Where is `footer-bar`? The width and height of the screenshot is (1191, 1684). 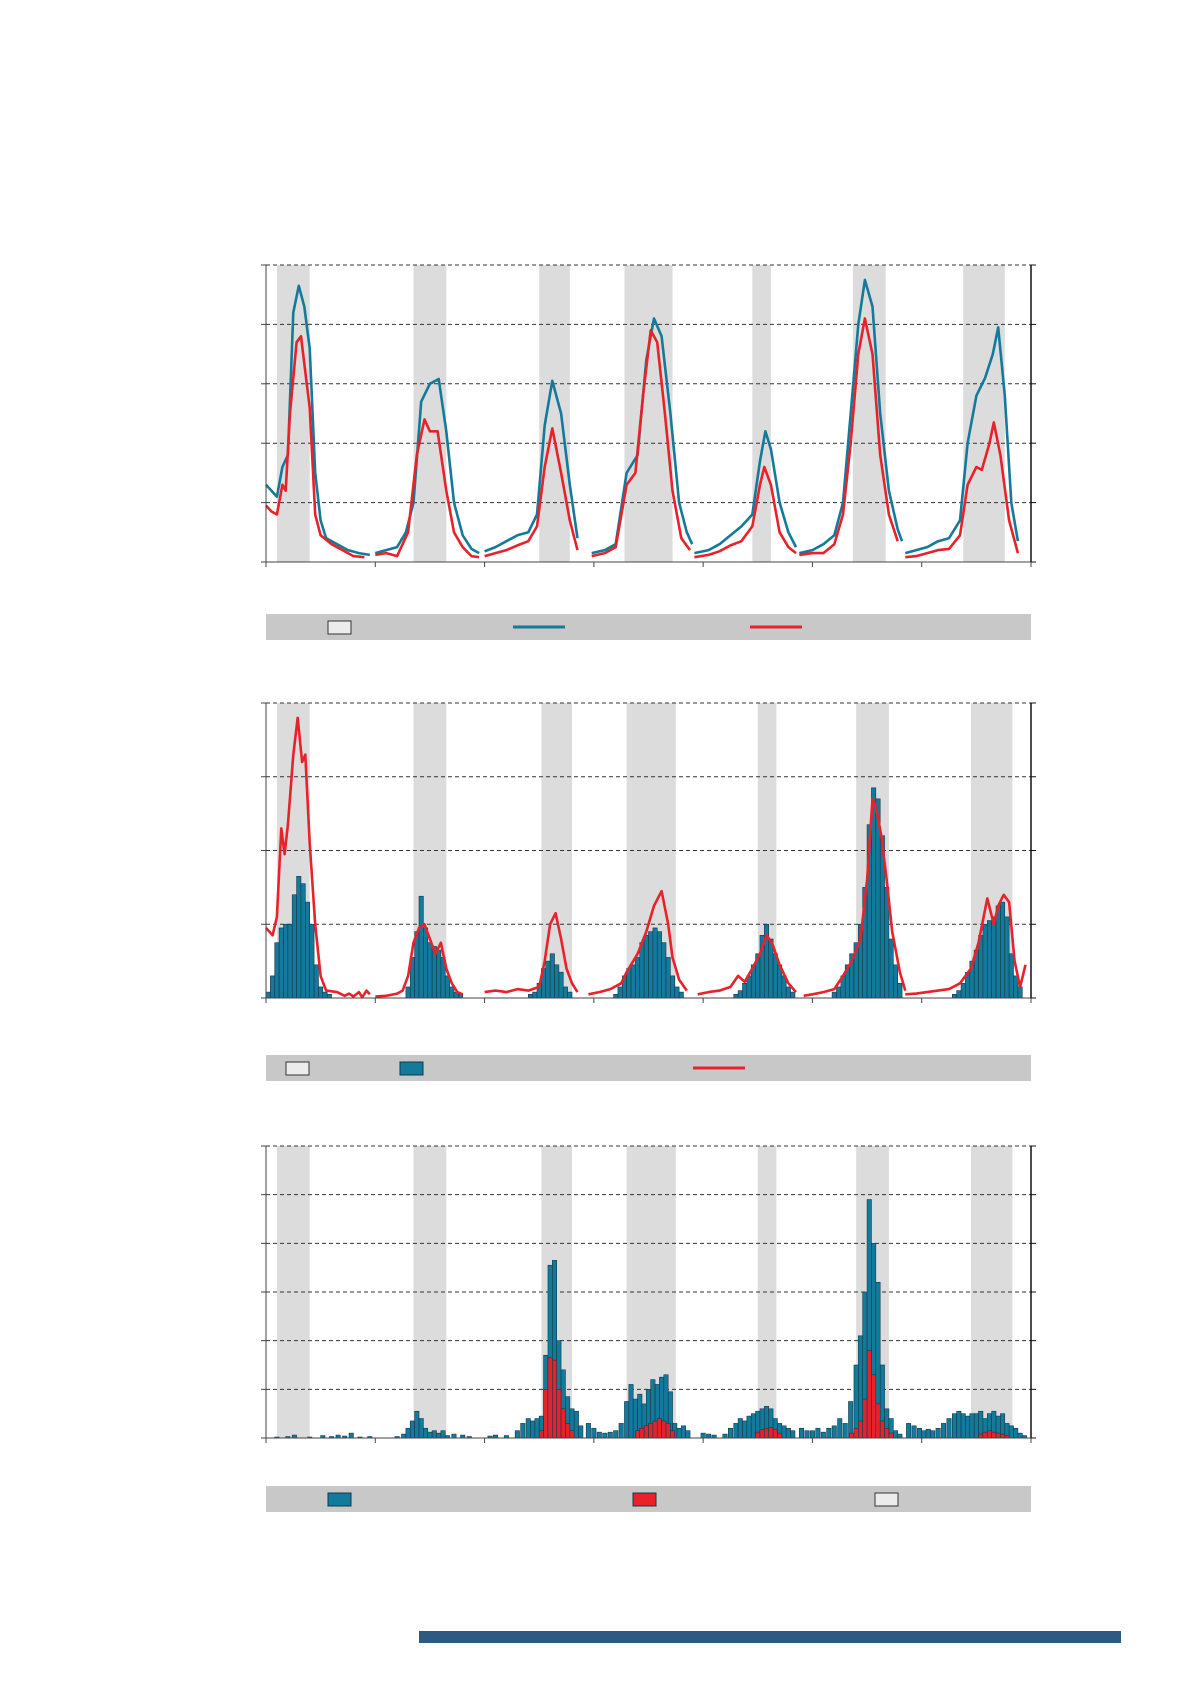 footer-bar is located at coordinates (770, 1637).